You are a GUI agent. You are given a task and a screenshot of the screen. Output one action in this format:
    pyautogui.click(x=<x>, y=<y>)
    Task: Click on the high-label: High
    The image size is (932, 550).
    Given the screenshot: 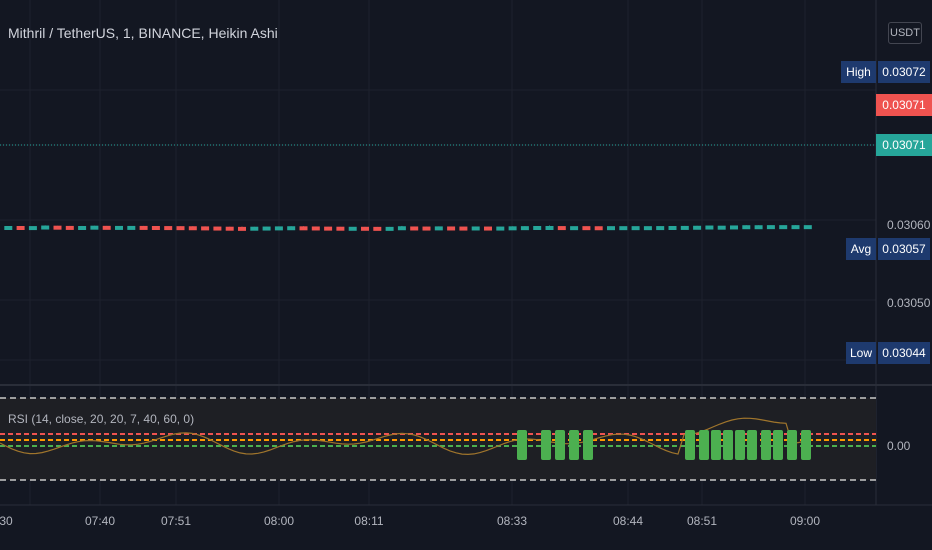 What is the action you would take?
    pyautogui.click(x=858, y=72)
    